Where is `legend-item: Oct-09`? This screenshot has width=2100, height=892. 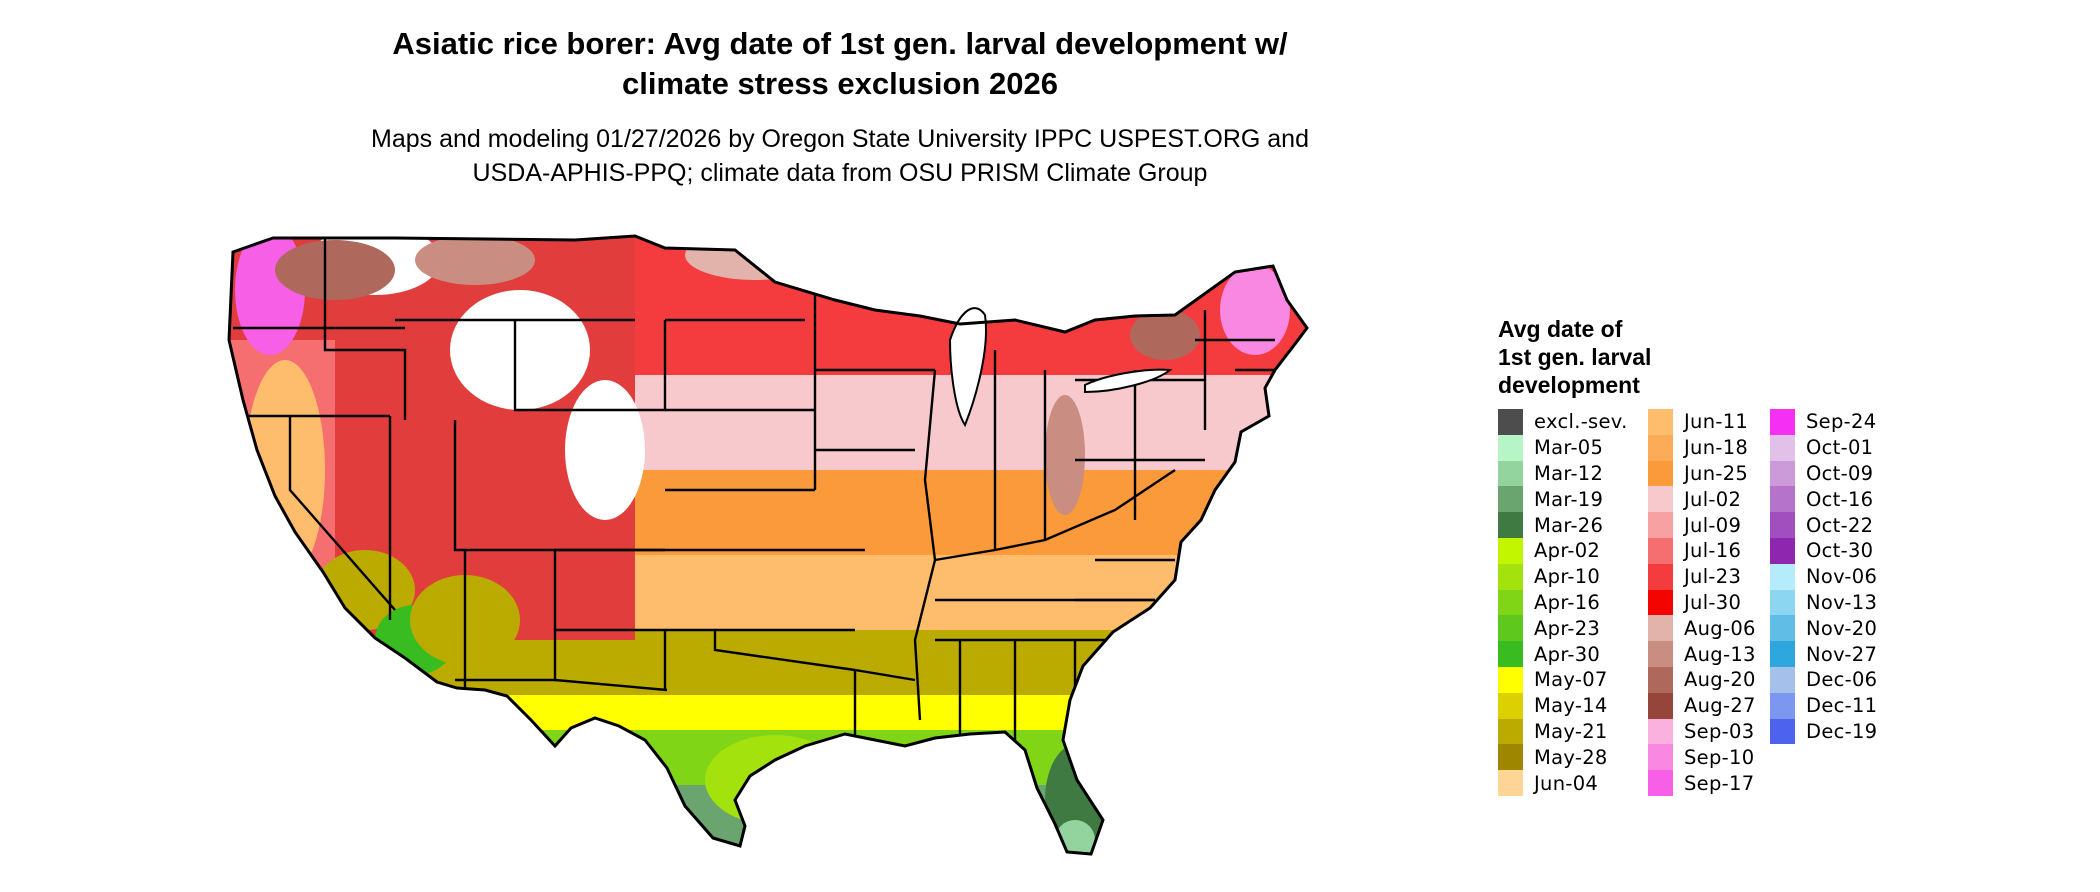
legend-item: Oct-09 is located at coordinates (1823, 473).